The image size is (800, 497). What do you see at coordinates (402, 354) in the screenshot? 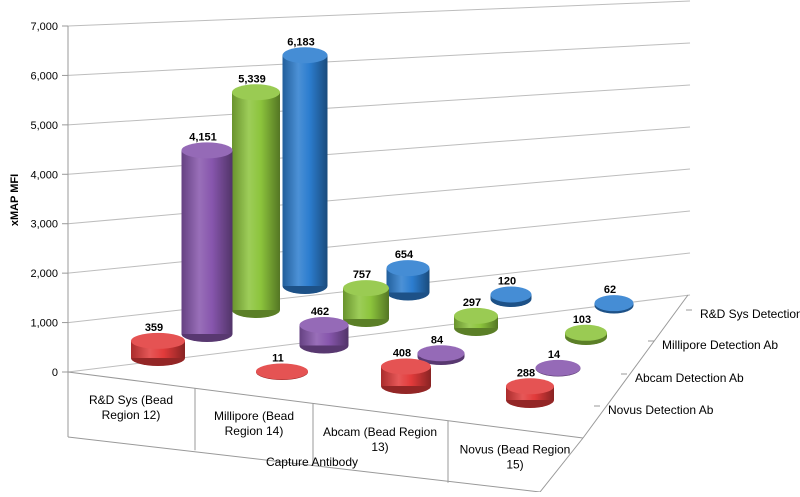
I see `data-label: 408` at bounding box center [402, 354].